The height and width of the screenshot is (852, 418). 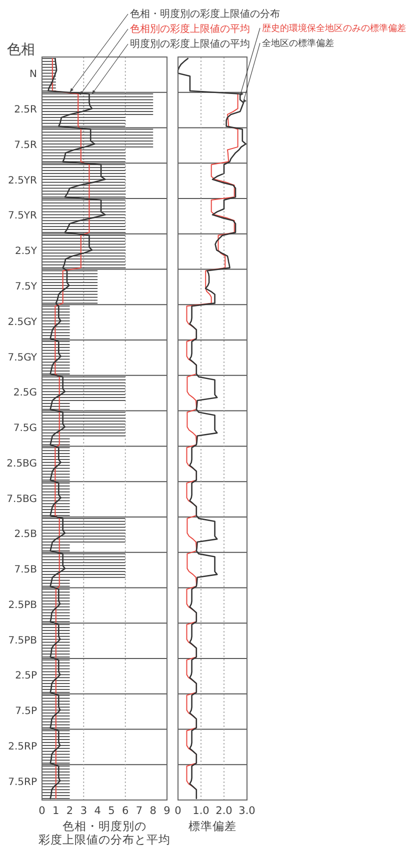 I want to click on y-tick-label: 2.5BG, so click(x=21, y=464).